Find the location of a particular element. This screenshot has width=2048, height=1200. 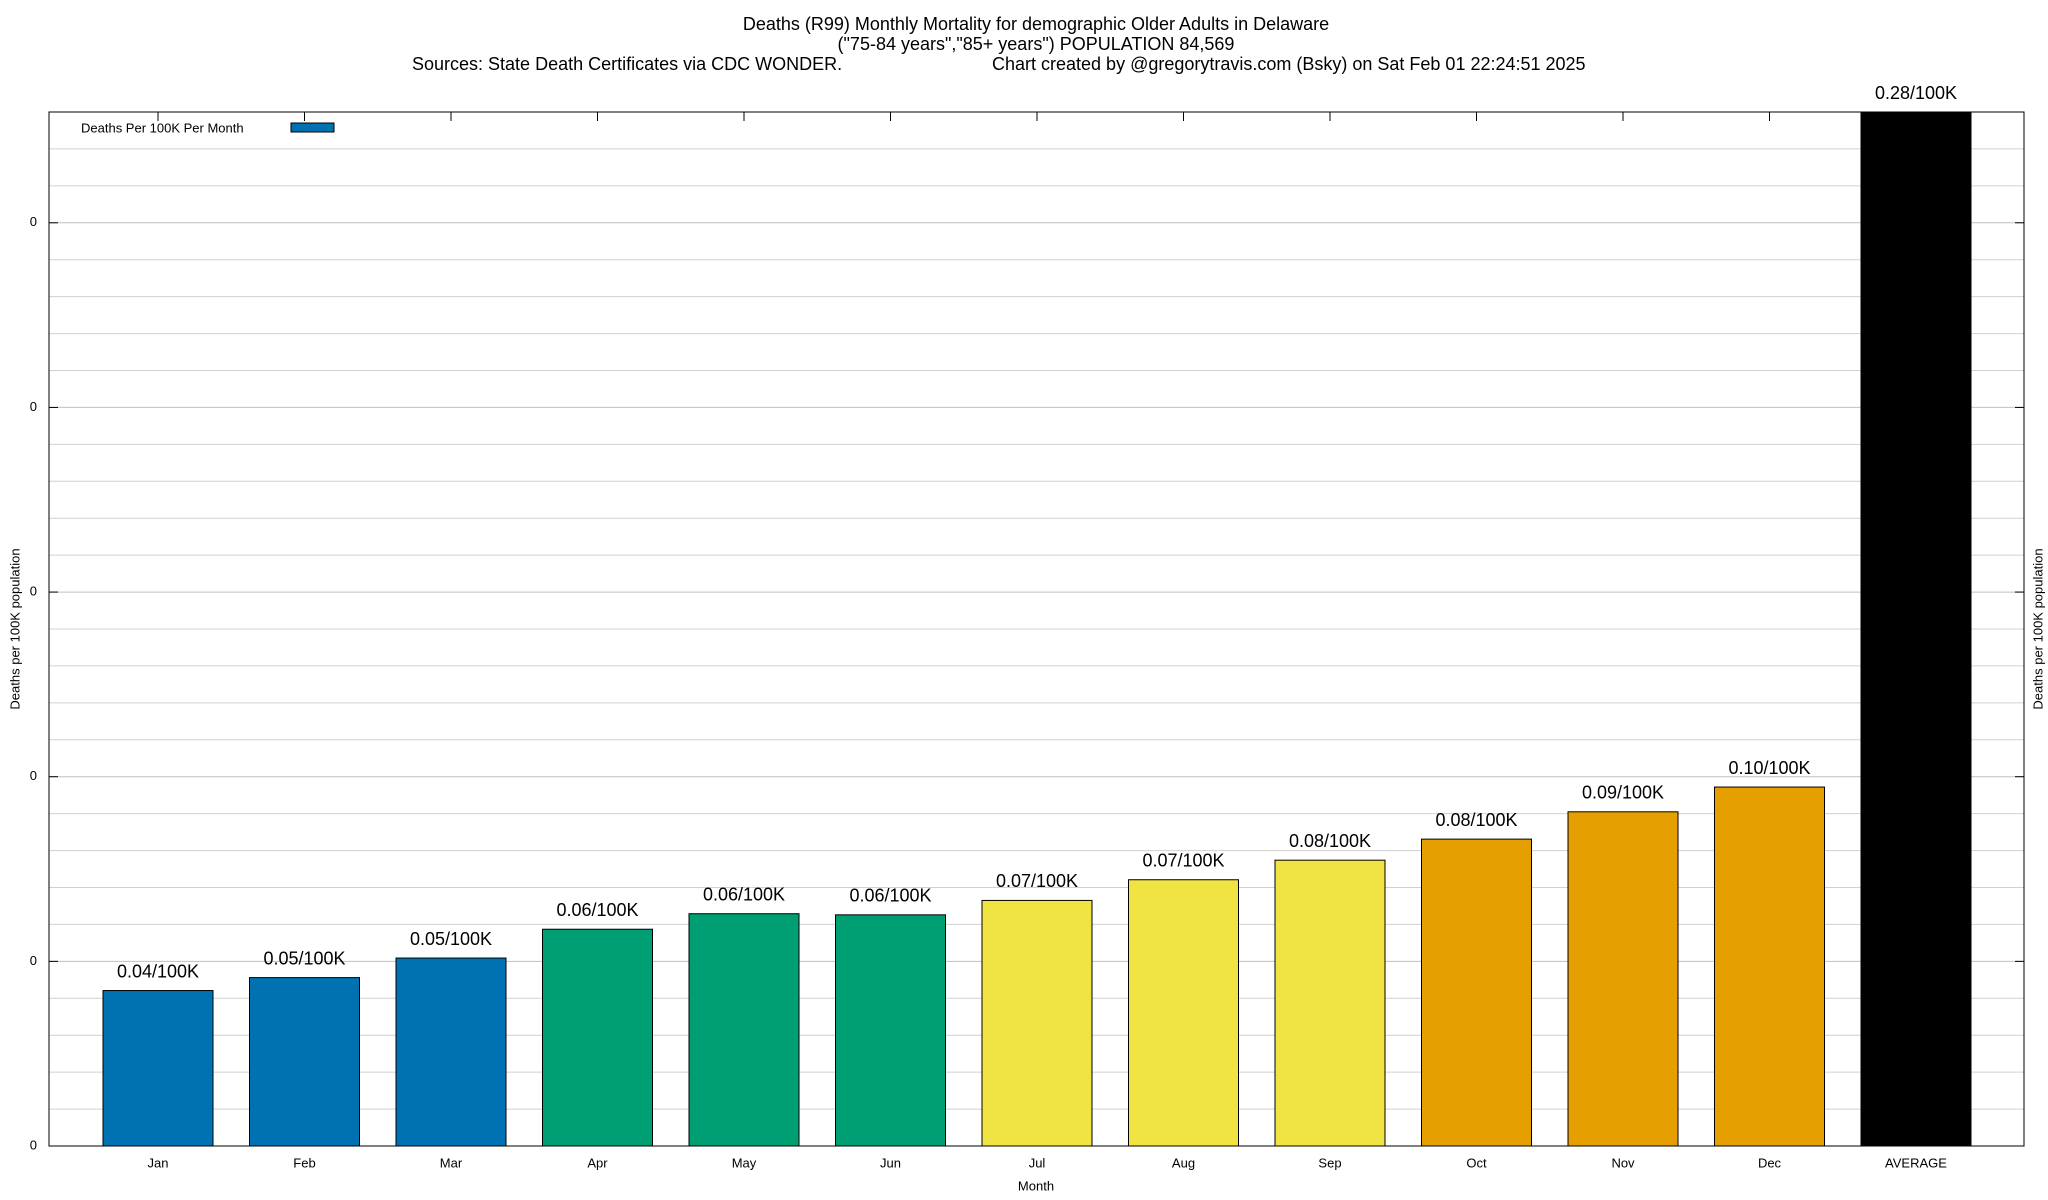

value-label: 0.04/100K is located at coordinates (158, 971).